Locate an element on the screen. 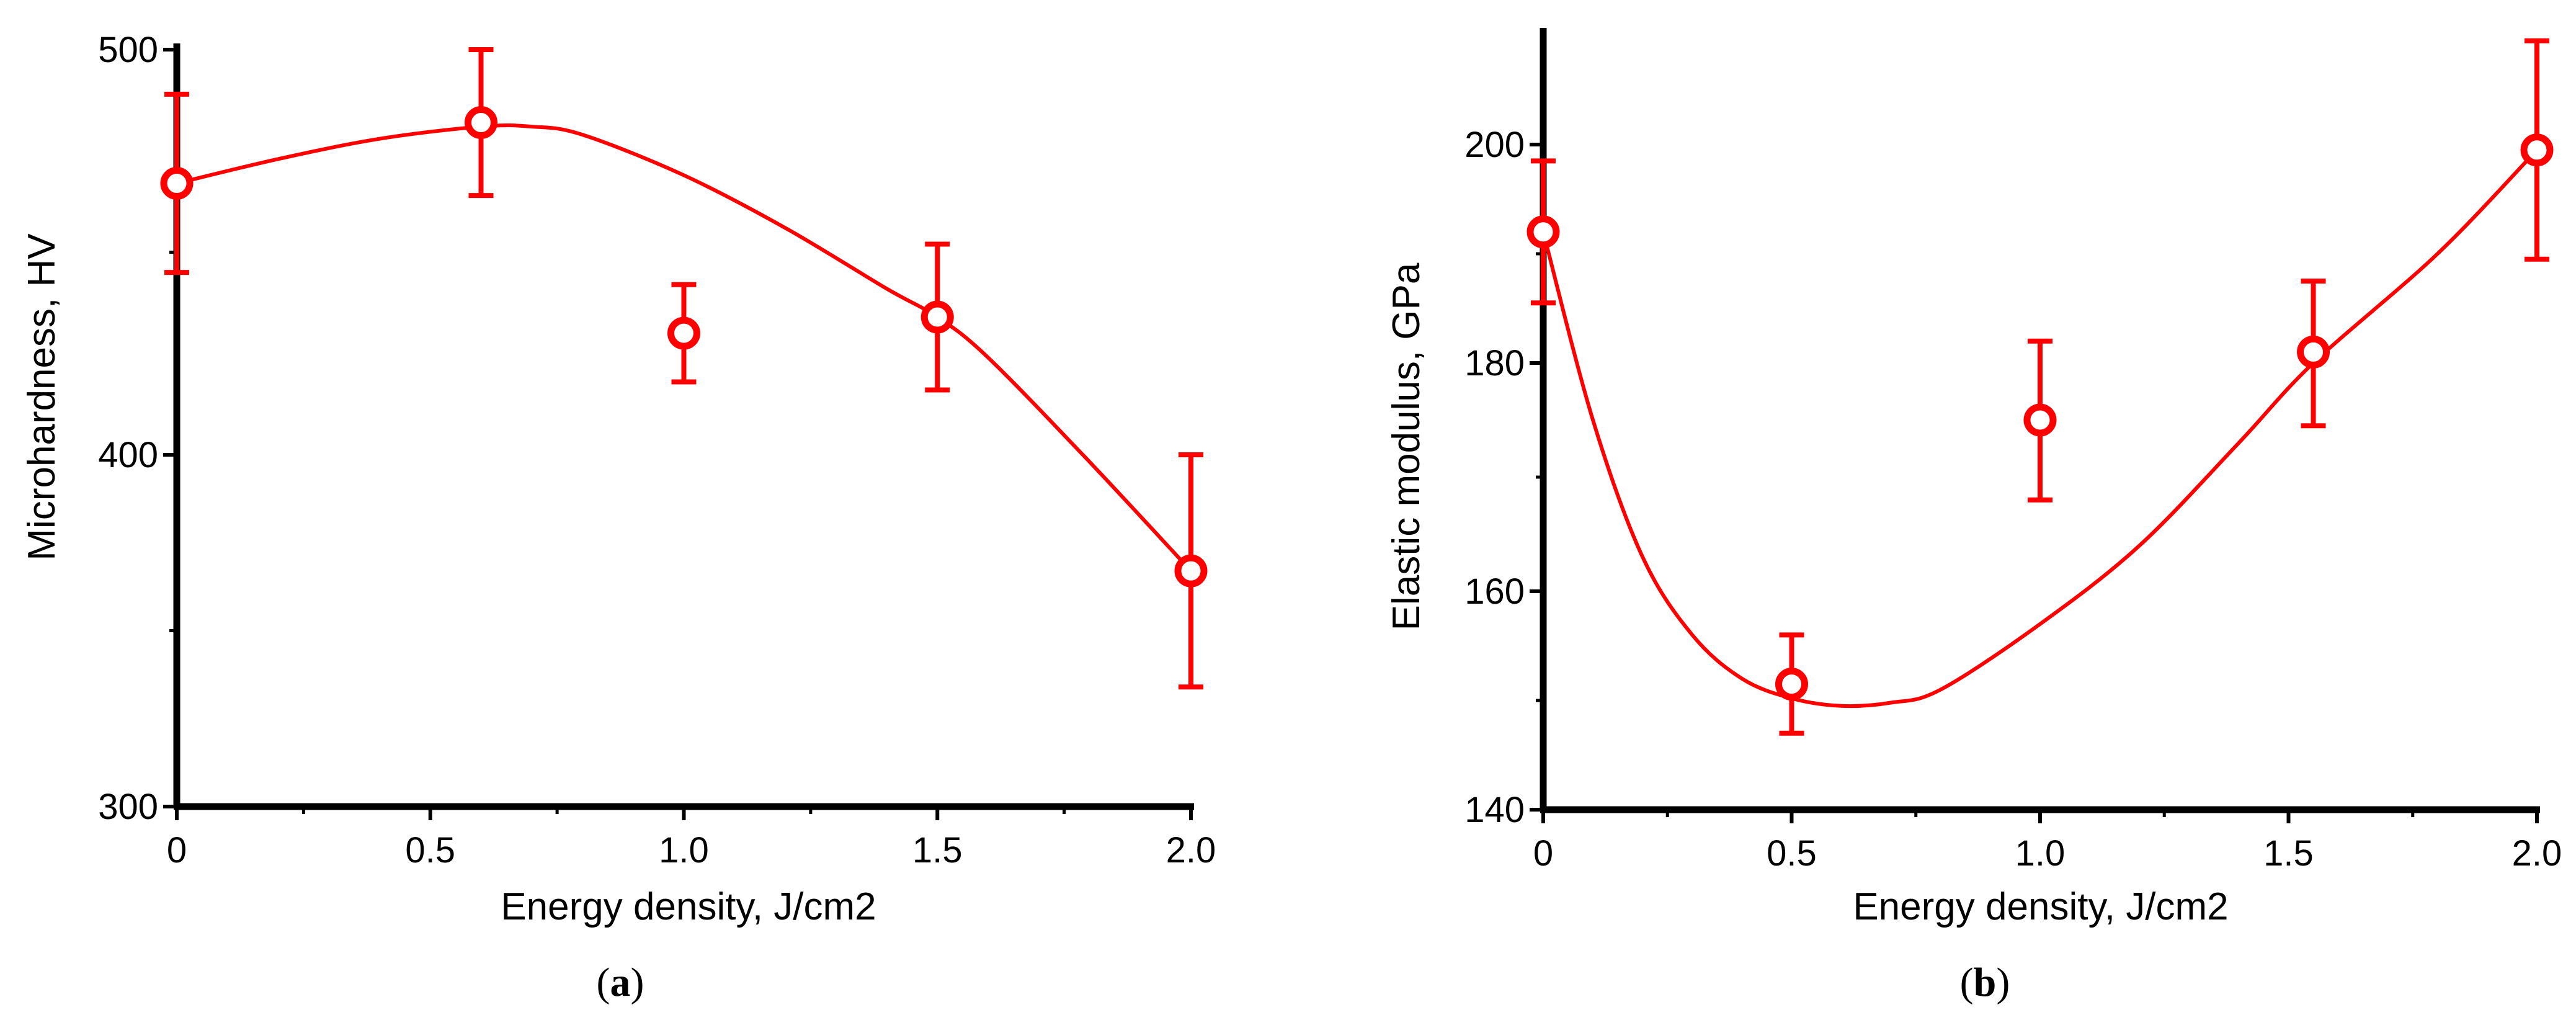 This screenshot has height=1020, width=2576. caption-letter-b: b is located at coordinates (1986, 982).